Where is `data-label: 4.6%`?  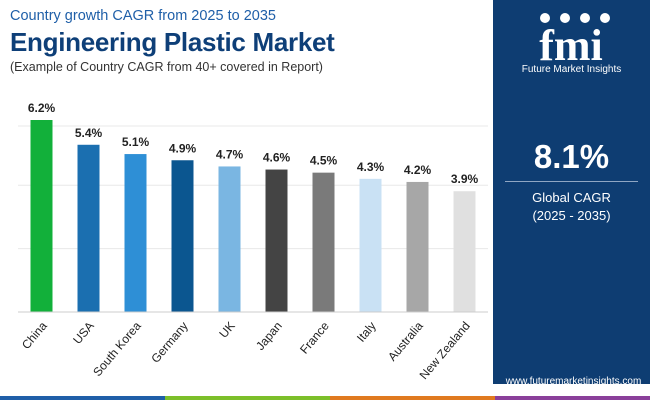 data-label: 4.6% is located at coordinates (277, 158).